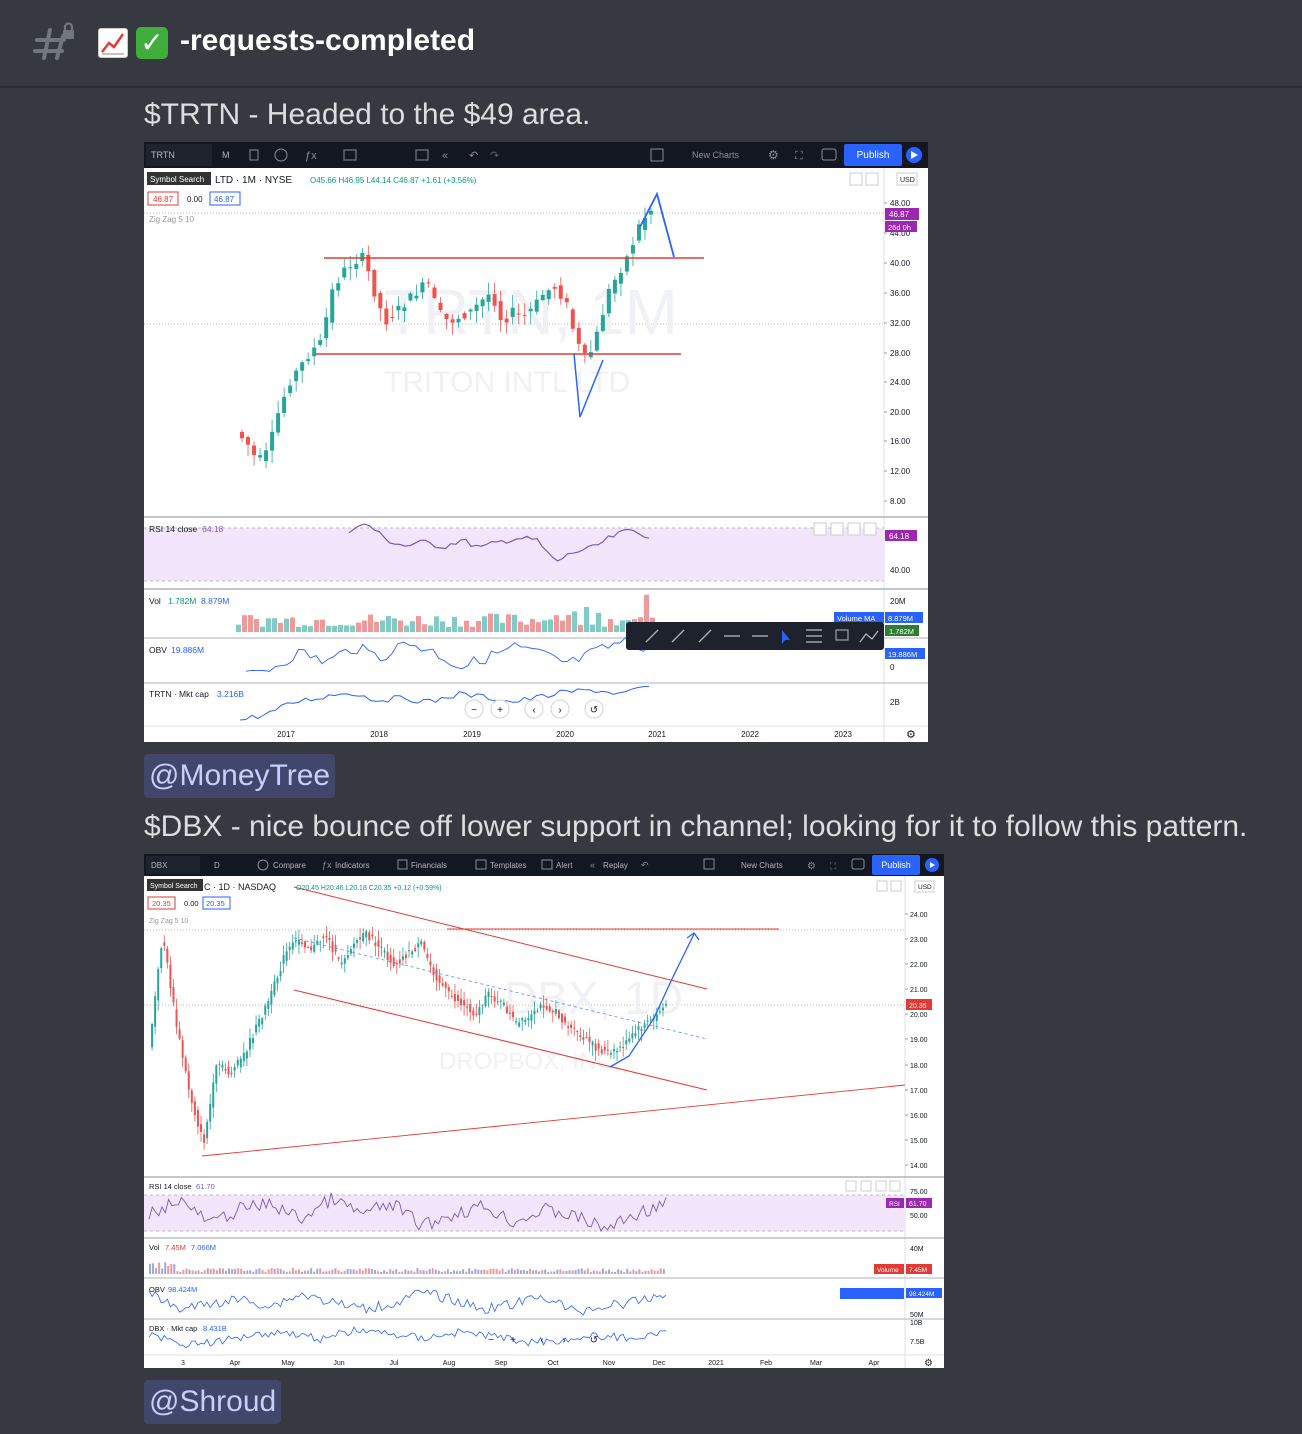 The width and height of the screenshot is (1302, 1434). What do you see at coordinates (500, 988) in the screenshot?
I see `channel-midline` at bounding box center [500, 988].